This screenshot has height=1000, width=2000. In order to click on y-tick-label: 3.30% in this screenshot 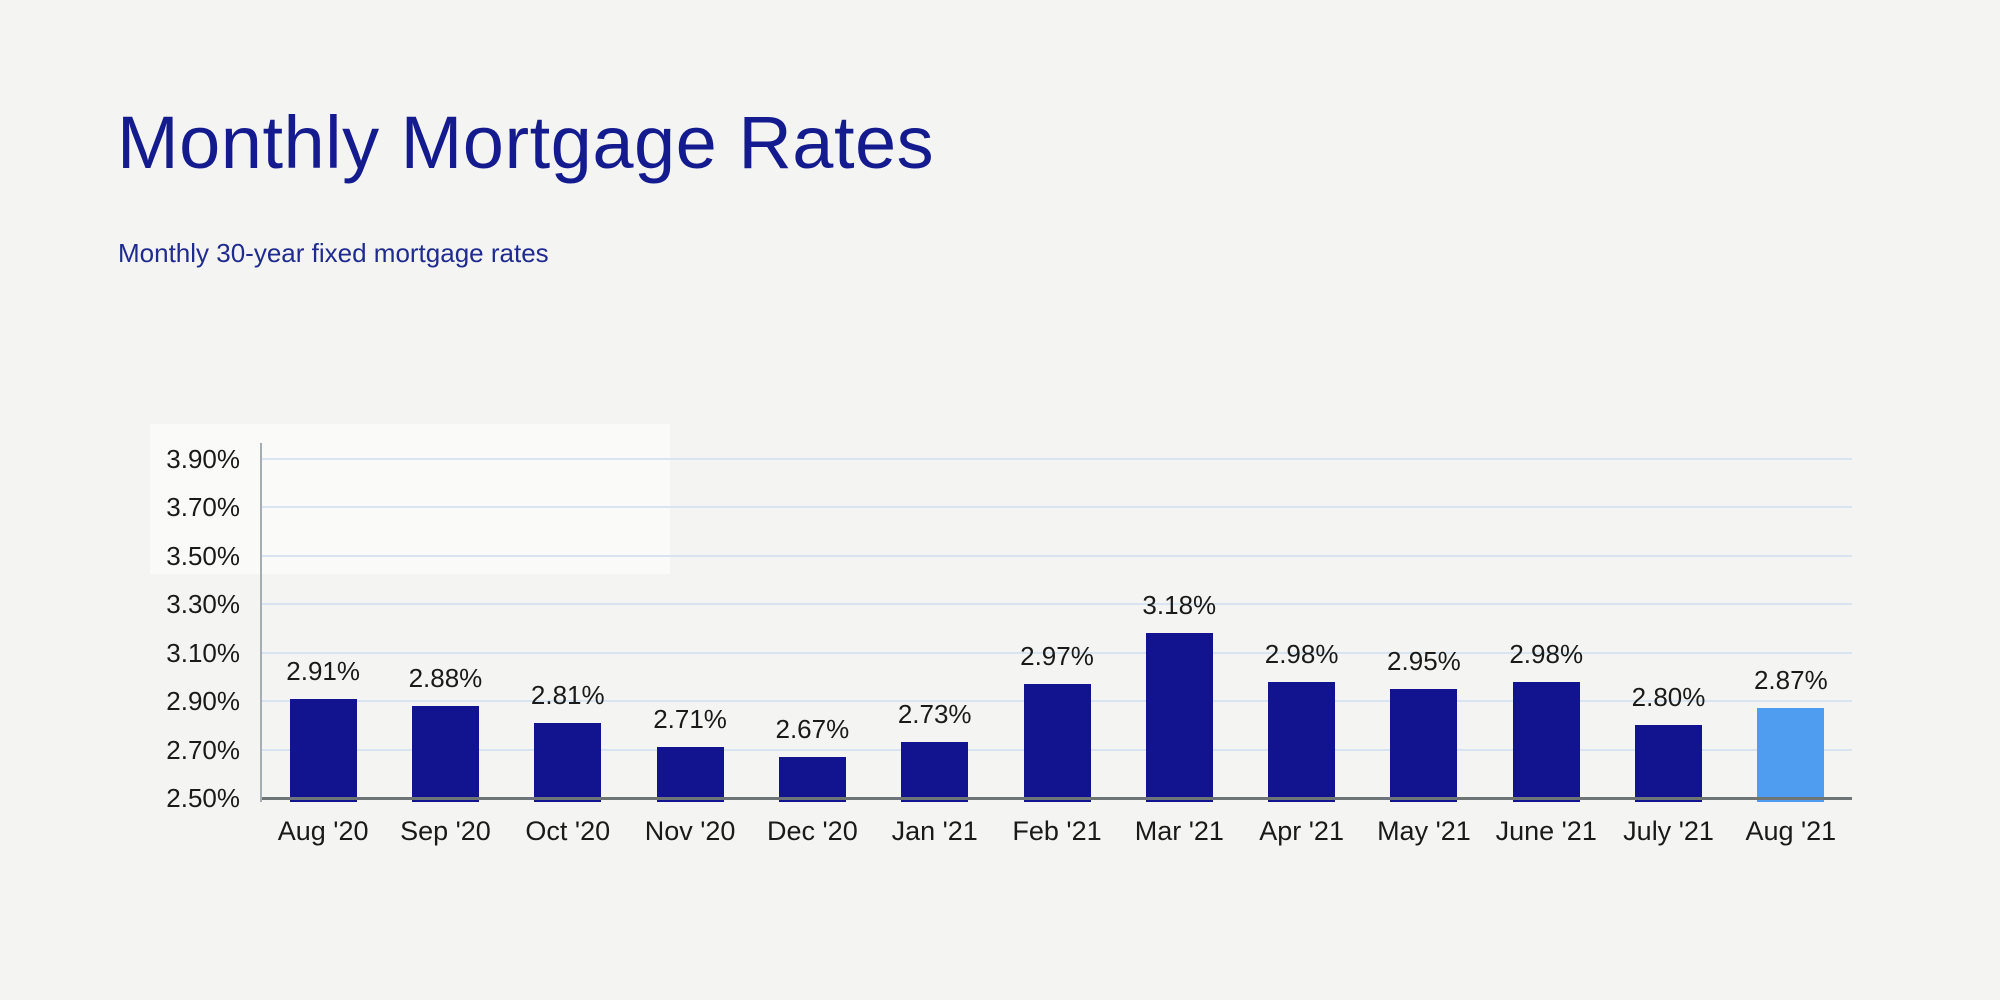, I will do `click(203, 604)`.